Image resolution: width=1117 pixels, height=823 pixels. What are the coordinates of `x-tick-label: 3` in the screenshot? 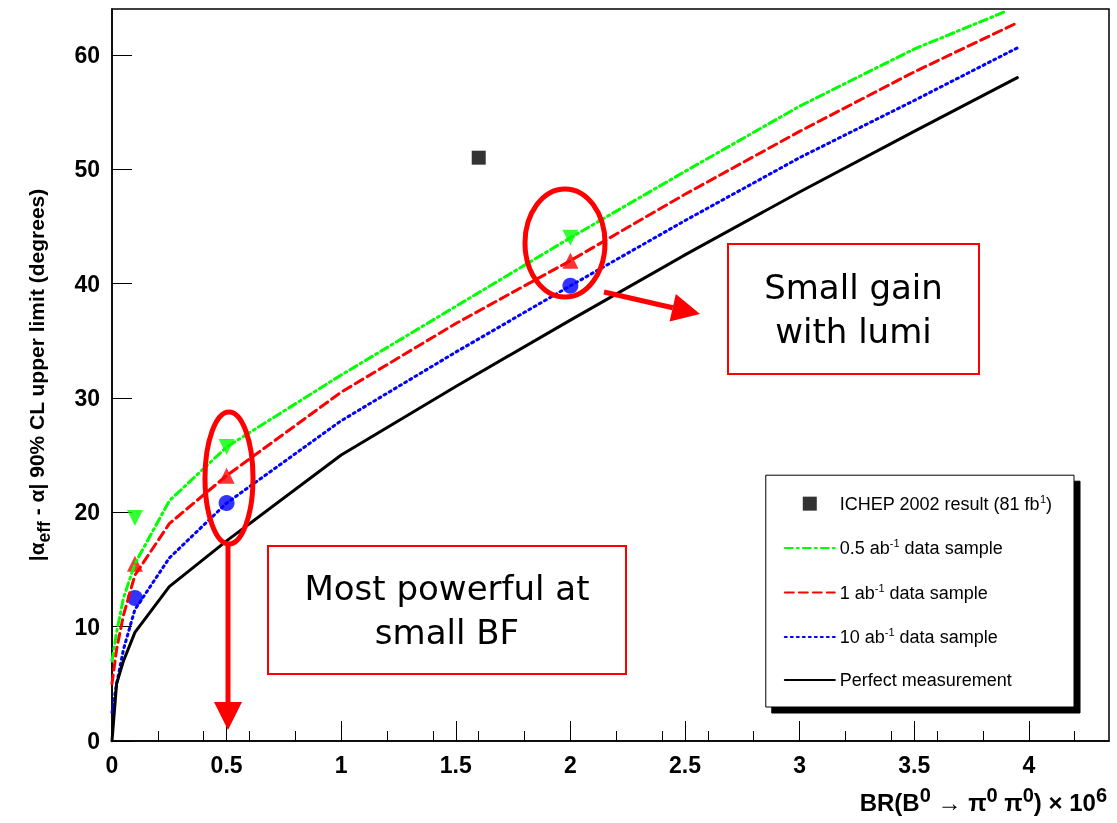 It's located at (799, 764).